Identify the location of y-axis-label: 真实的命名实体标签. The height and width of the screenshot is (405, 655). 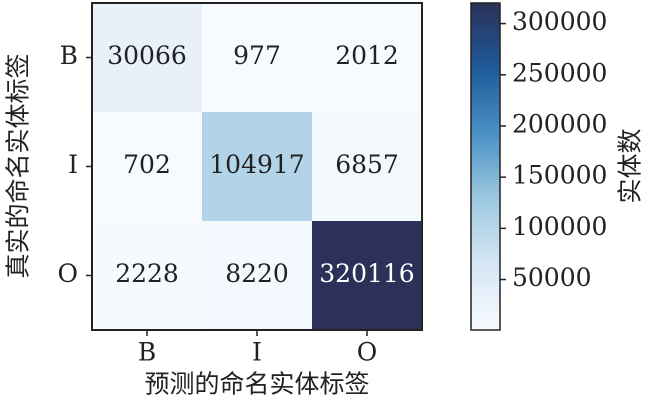
(18, 165).